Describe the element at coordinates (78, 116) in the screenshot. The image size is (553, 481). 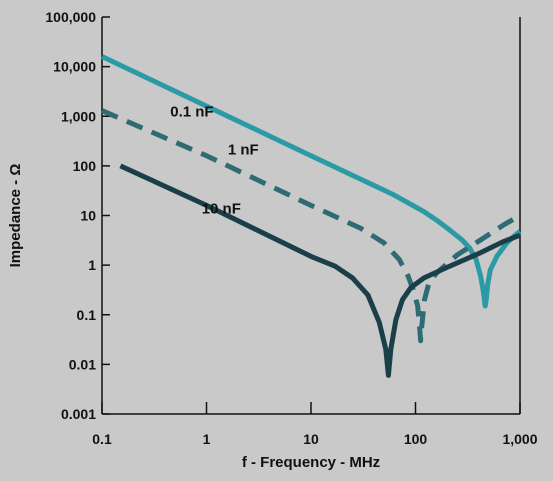
I see `y-tick-label: 1,000` at that location.